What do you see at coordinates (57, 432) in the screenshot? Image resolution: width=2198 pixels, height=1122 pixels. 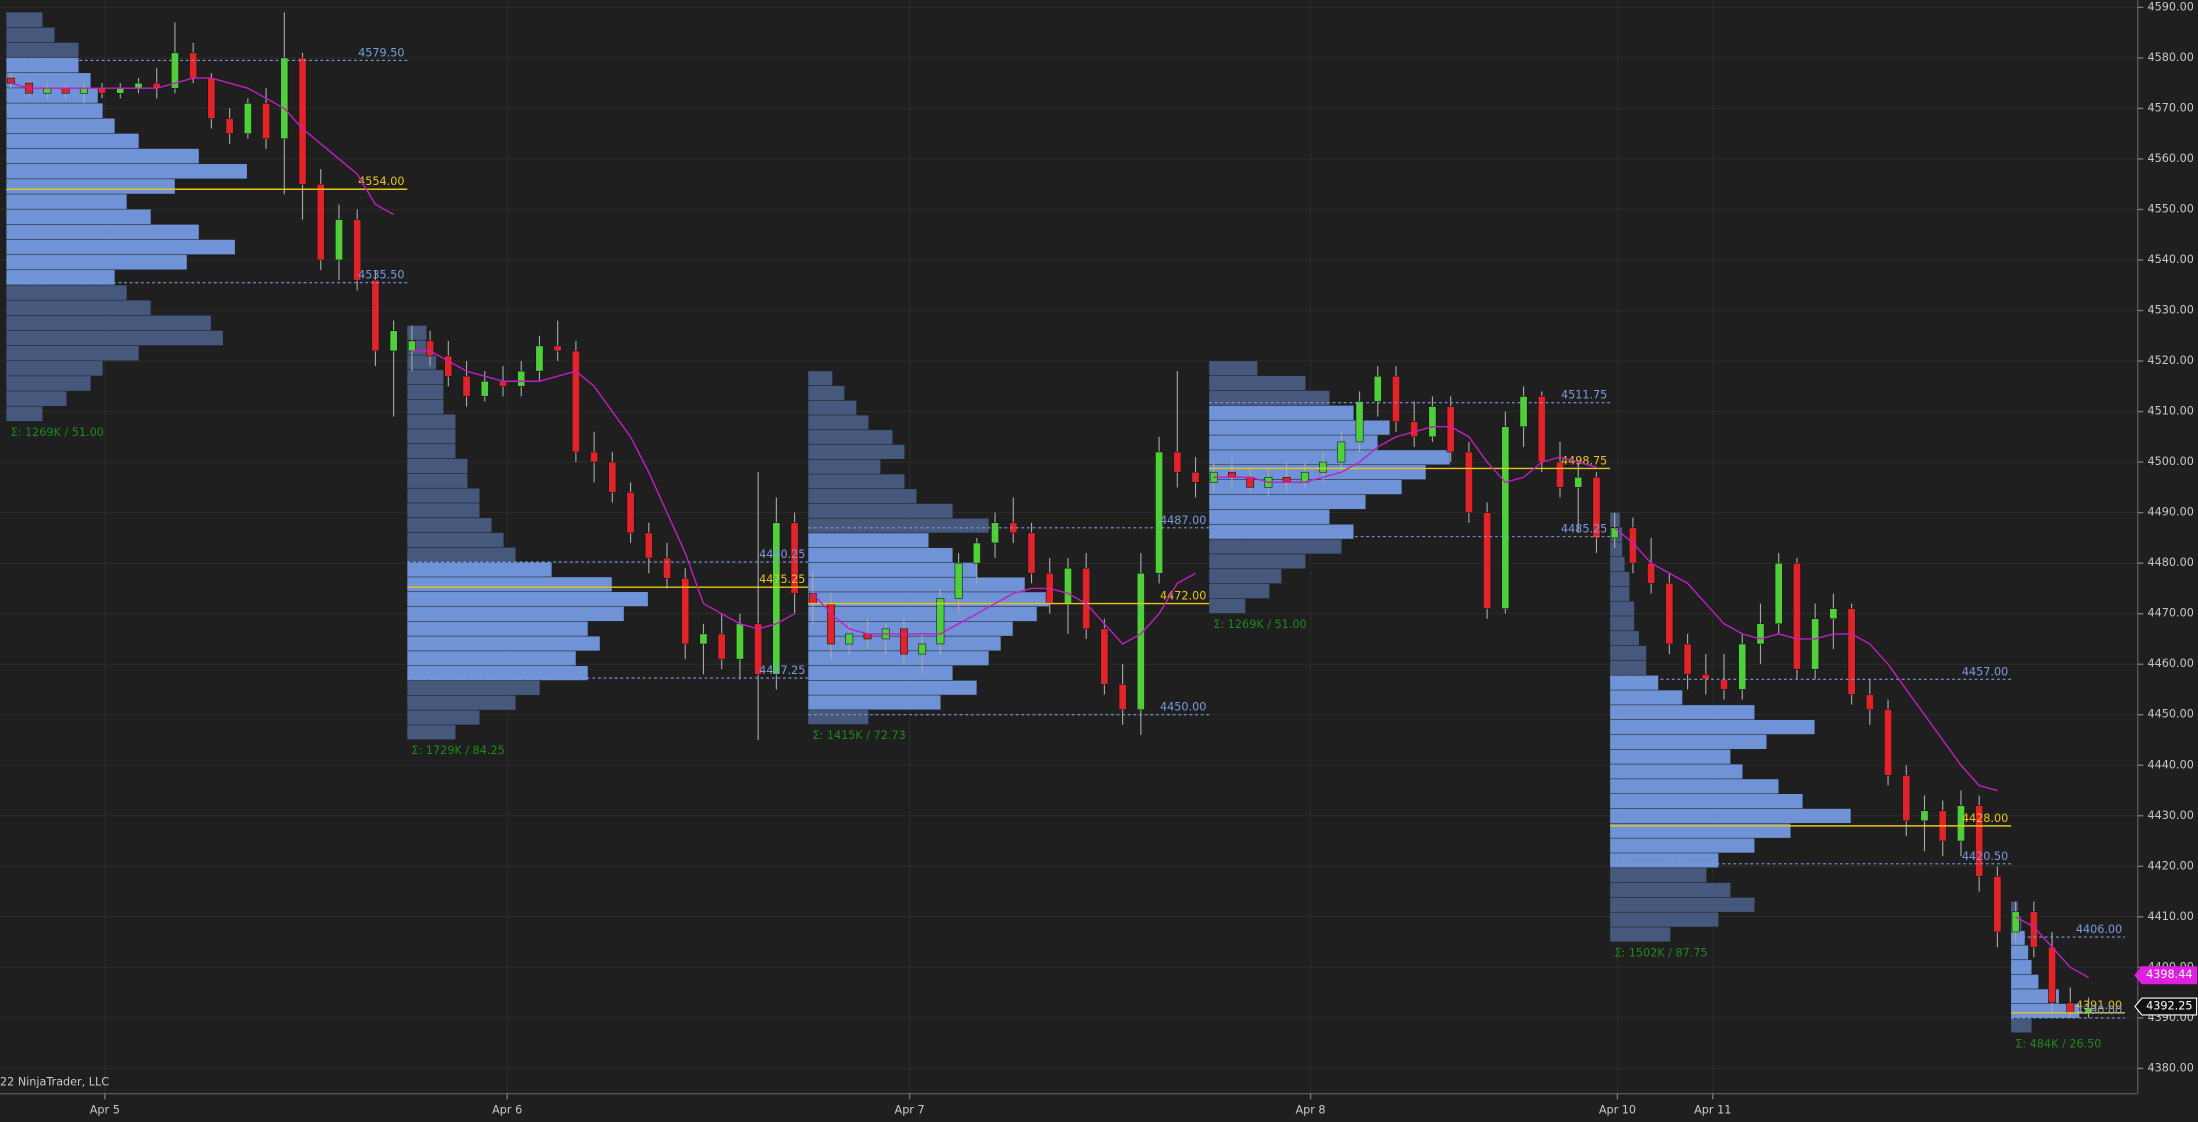 I see `profile-summary: Σ: 1269K / 51.00` at bounding box center [57, 432].